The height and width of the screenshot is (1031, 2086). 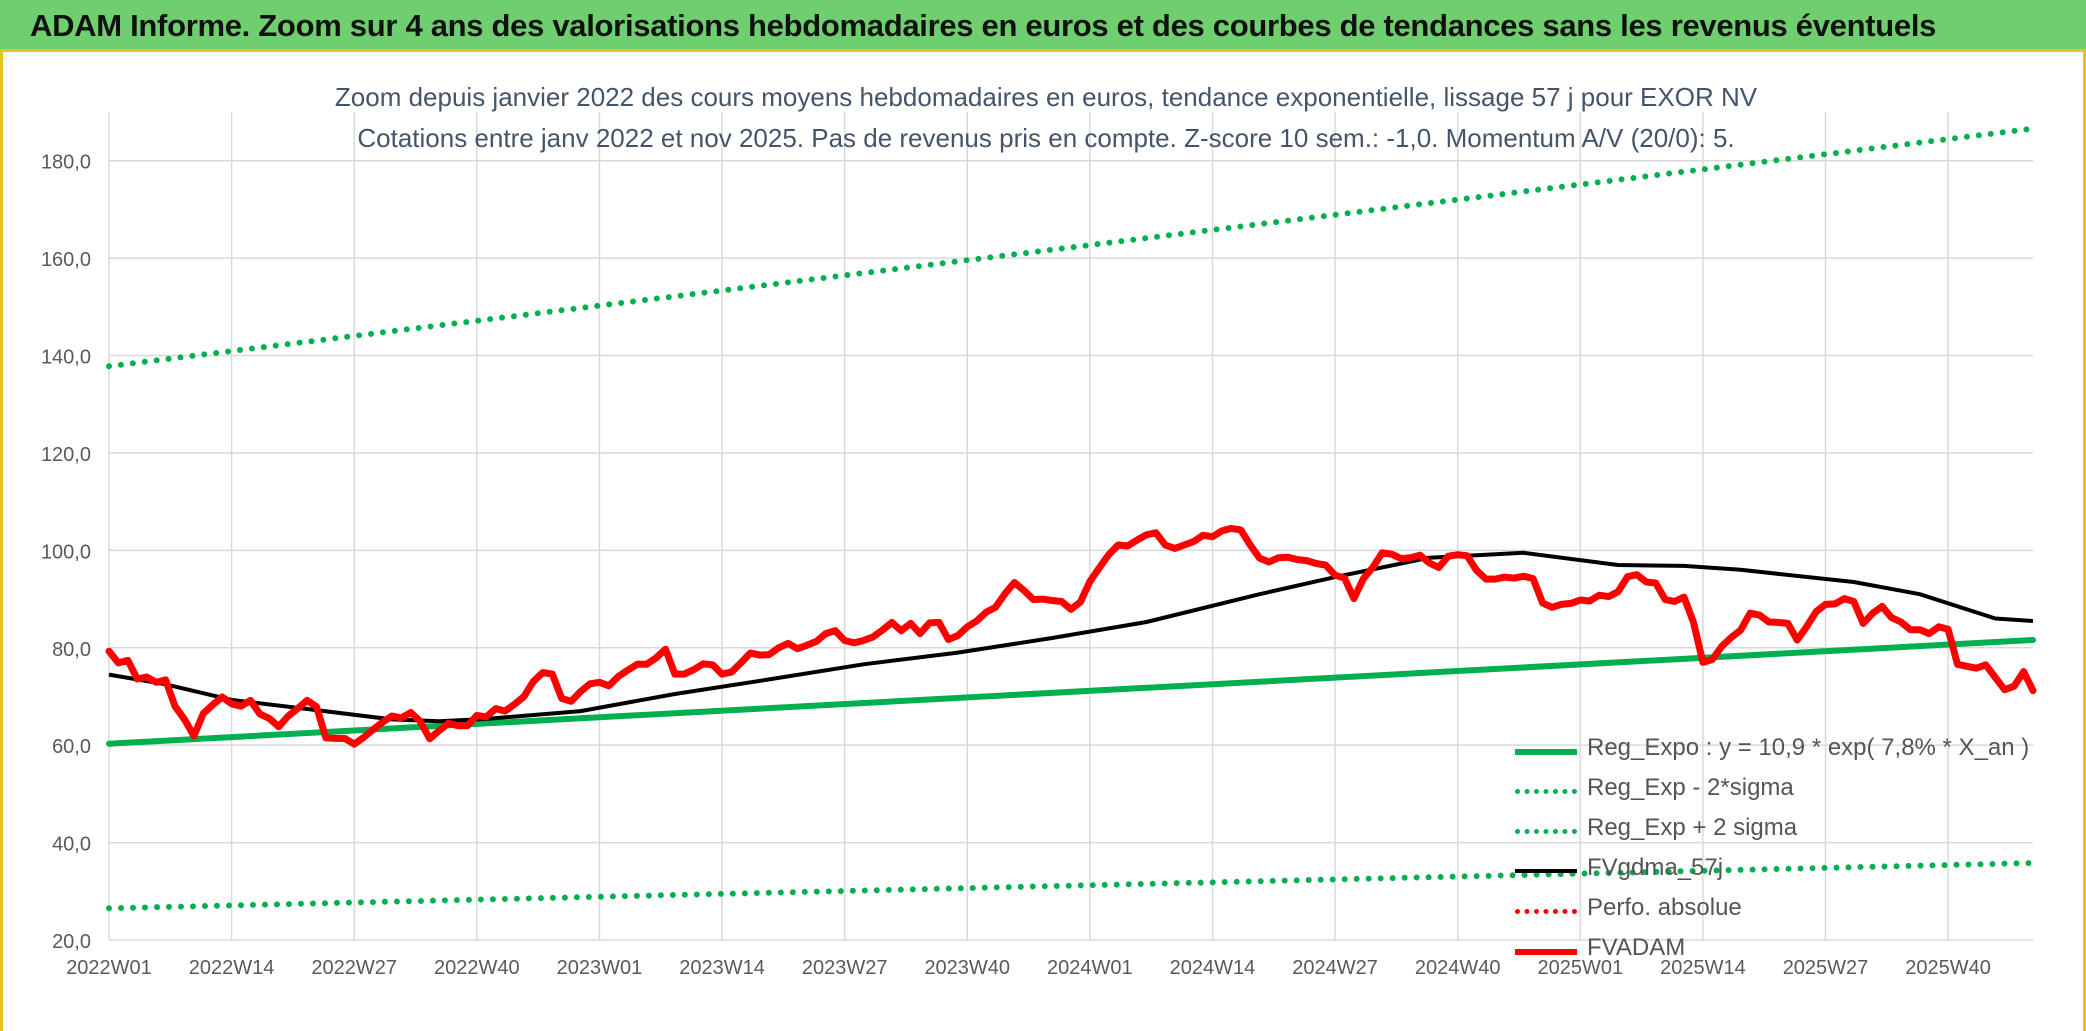 What do you see at coordinates (477, 968) in the screenshot?
I see `x-tick-label: 2022W40` at bounding box center [477, 968].